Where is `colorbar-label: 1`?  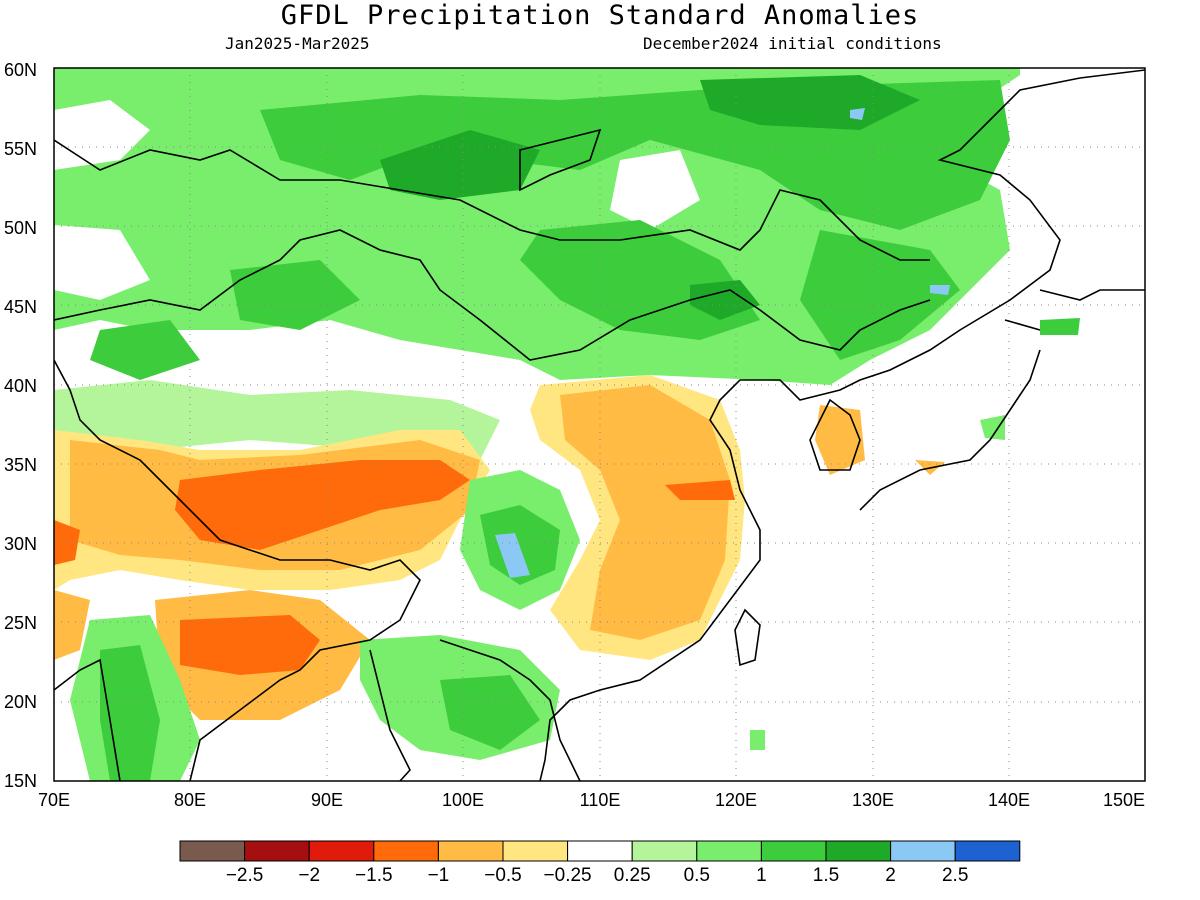 colorbar-label: 1 is located at coordinates (761, 875).